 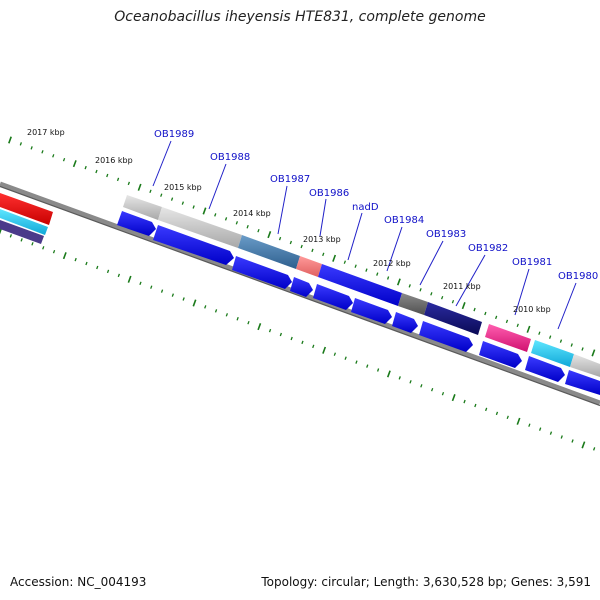 I want to click on feature-ob1988, so click(x=200, y=227).